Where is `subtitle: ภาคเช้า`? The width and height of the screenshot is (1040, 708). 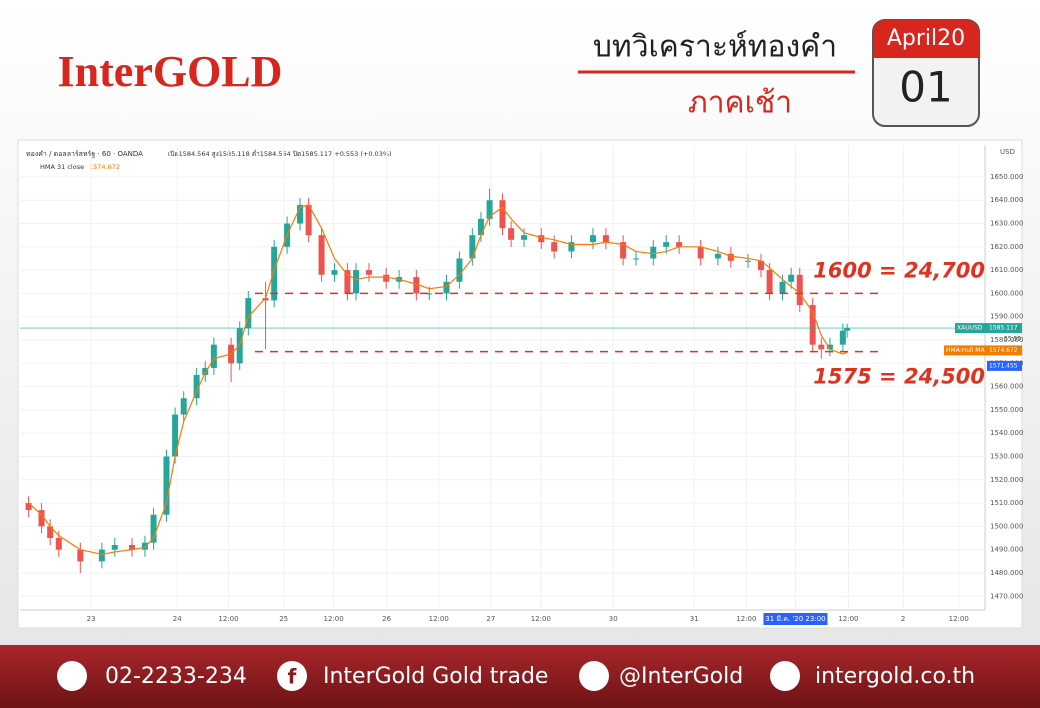 subtitle: ภาคเช้า is located at coordinates (740, 103).